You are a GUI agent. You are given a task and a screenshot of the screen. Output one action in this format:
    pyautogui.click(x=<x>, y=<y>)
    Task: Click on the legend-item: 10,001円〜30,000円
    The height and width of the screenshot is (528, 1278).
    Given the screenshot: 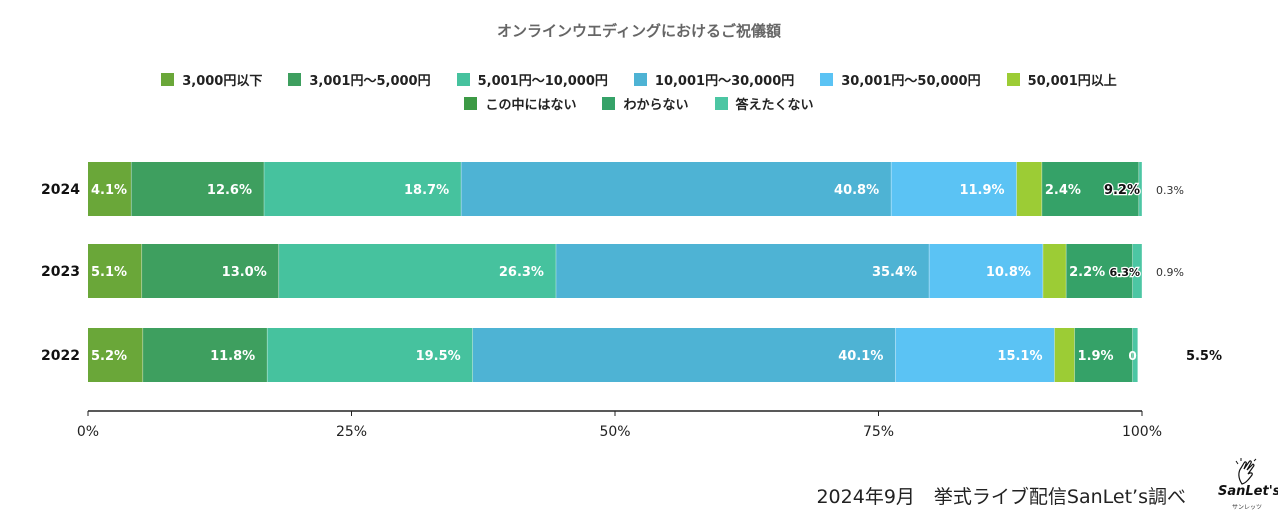 What is the action you would take?
    pyautogui.click(x=714, y=79)
    